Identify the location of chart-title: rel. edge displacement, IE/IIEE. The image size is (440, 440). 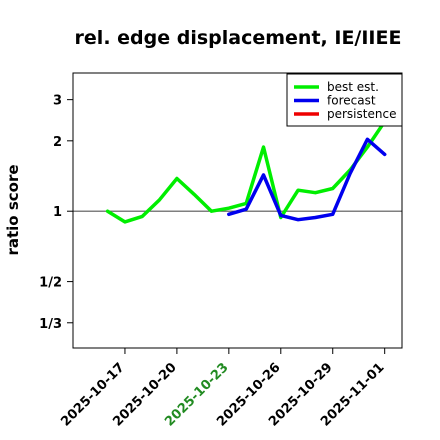
(238, 38).